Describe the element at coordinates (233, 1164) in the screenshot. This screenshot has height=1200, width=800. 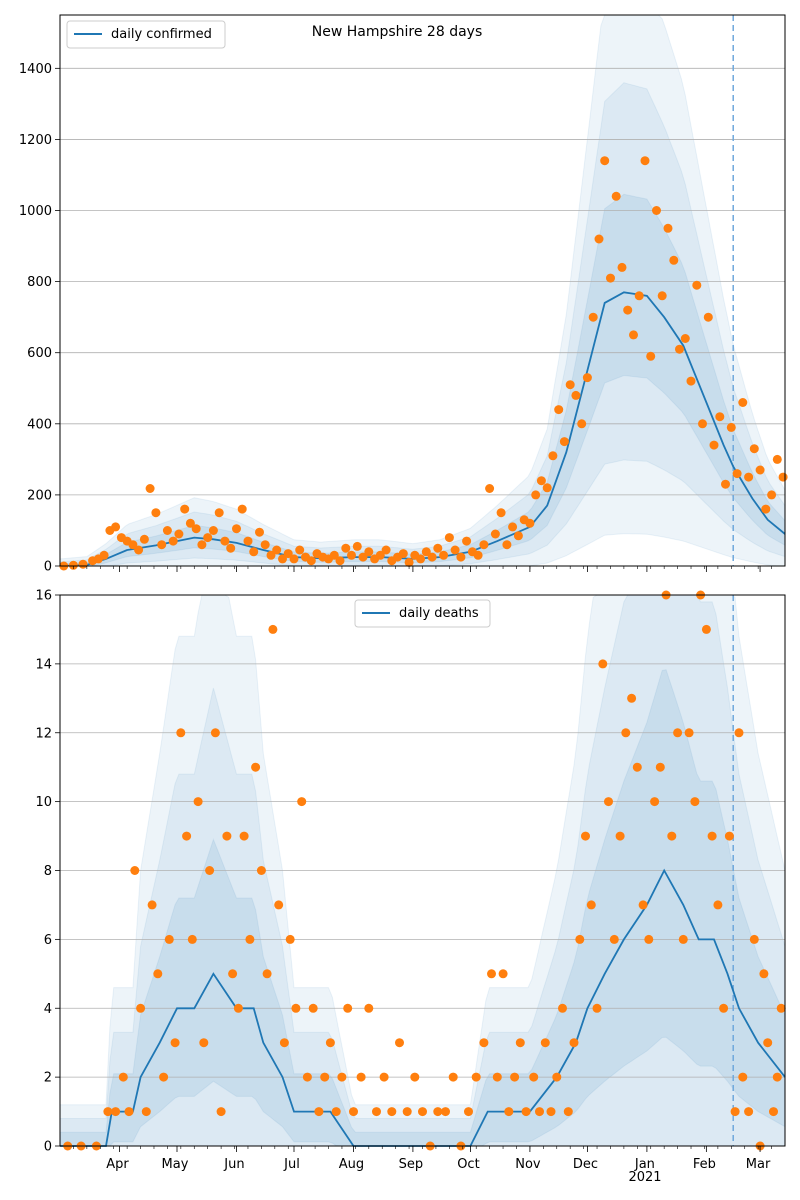
I see `deaths-xtick-label: Jun` at that location.